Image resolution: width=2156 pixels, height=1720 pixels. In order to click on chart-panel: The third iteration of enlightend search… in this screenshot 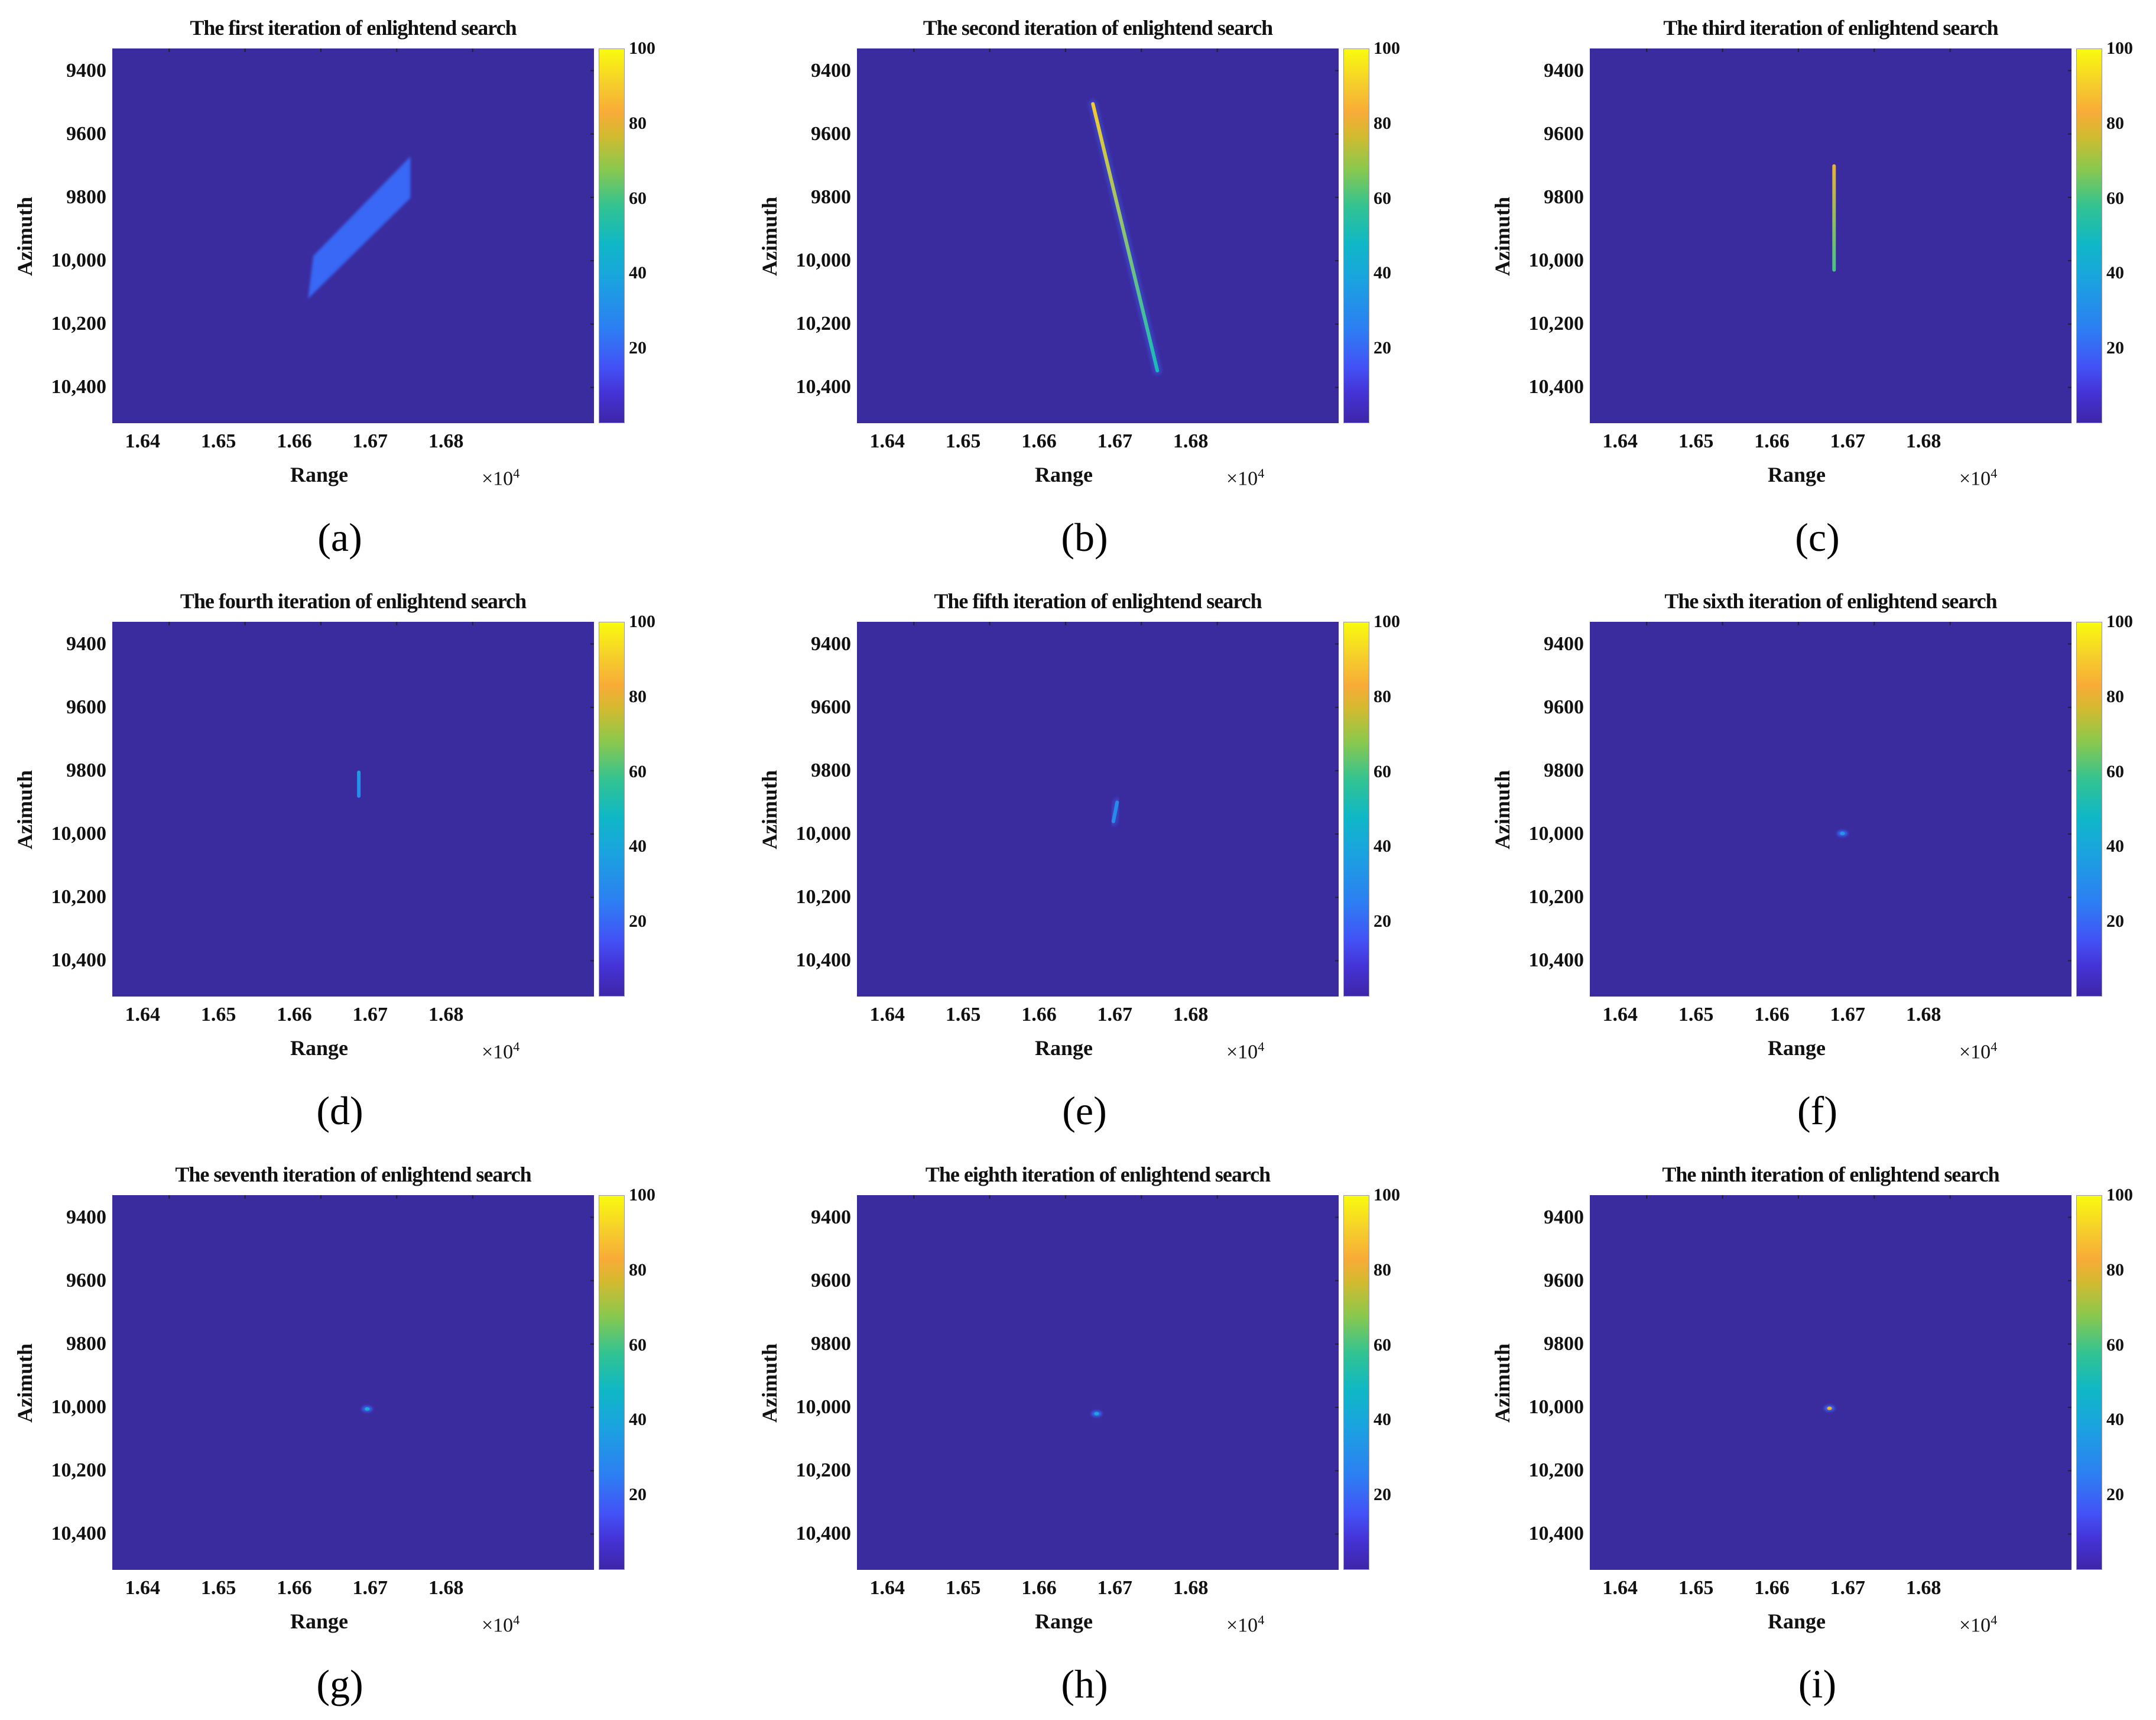, I will do `click(1817, 286)`.